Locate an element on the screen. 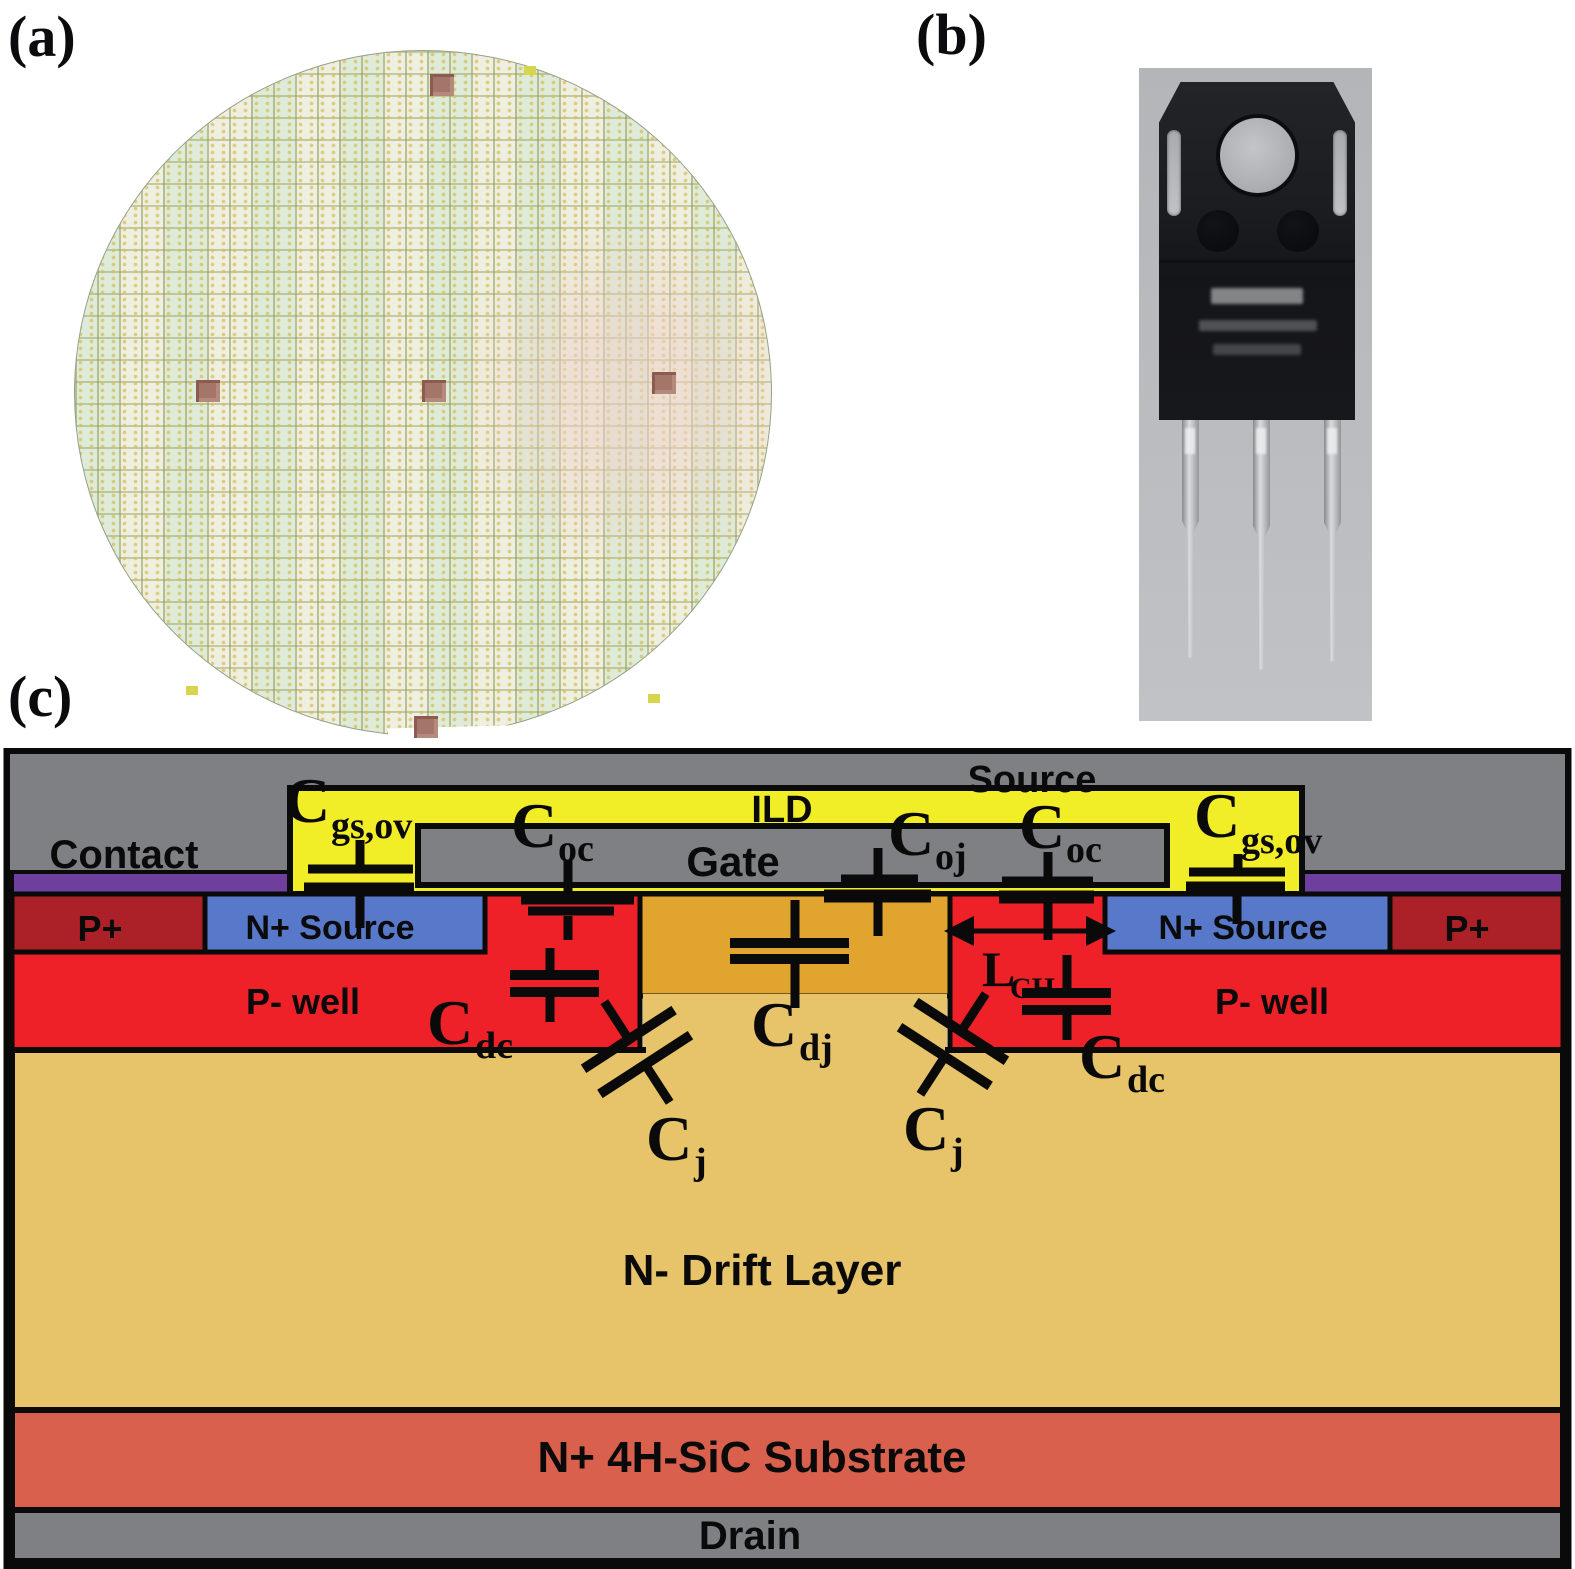 This screenshot has height=1569, width=1575. p-plus-right-region is located at coordinates (1476, 923).